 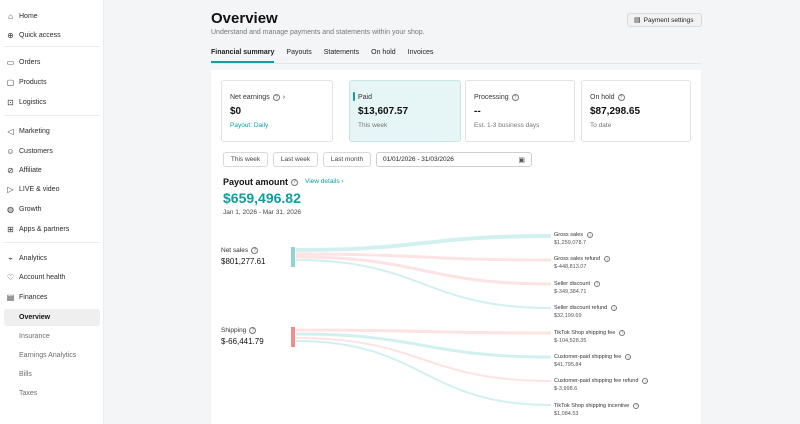 What do you see at coordinates (418, 159) in the screenshot?
I see `date-range-value: 01/01/2026 - 31/03/2026` at bounding box center [418, 159].